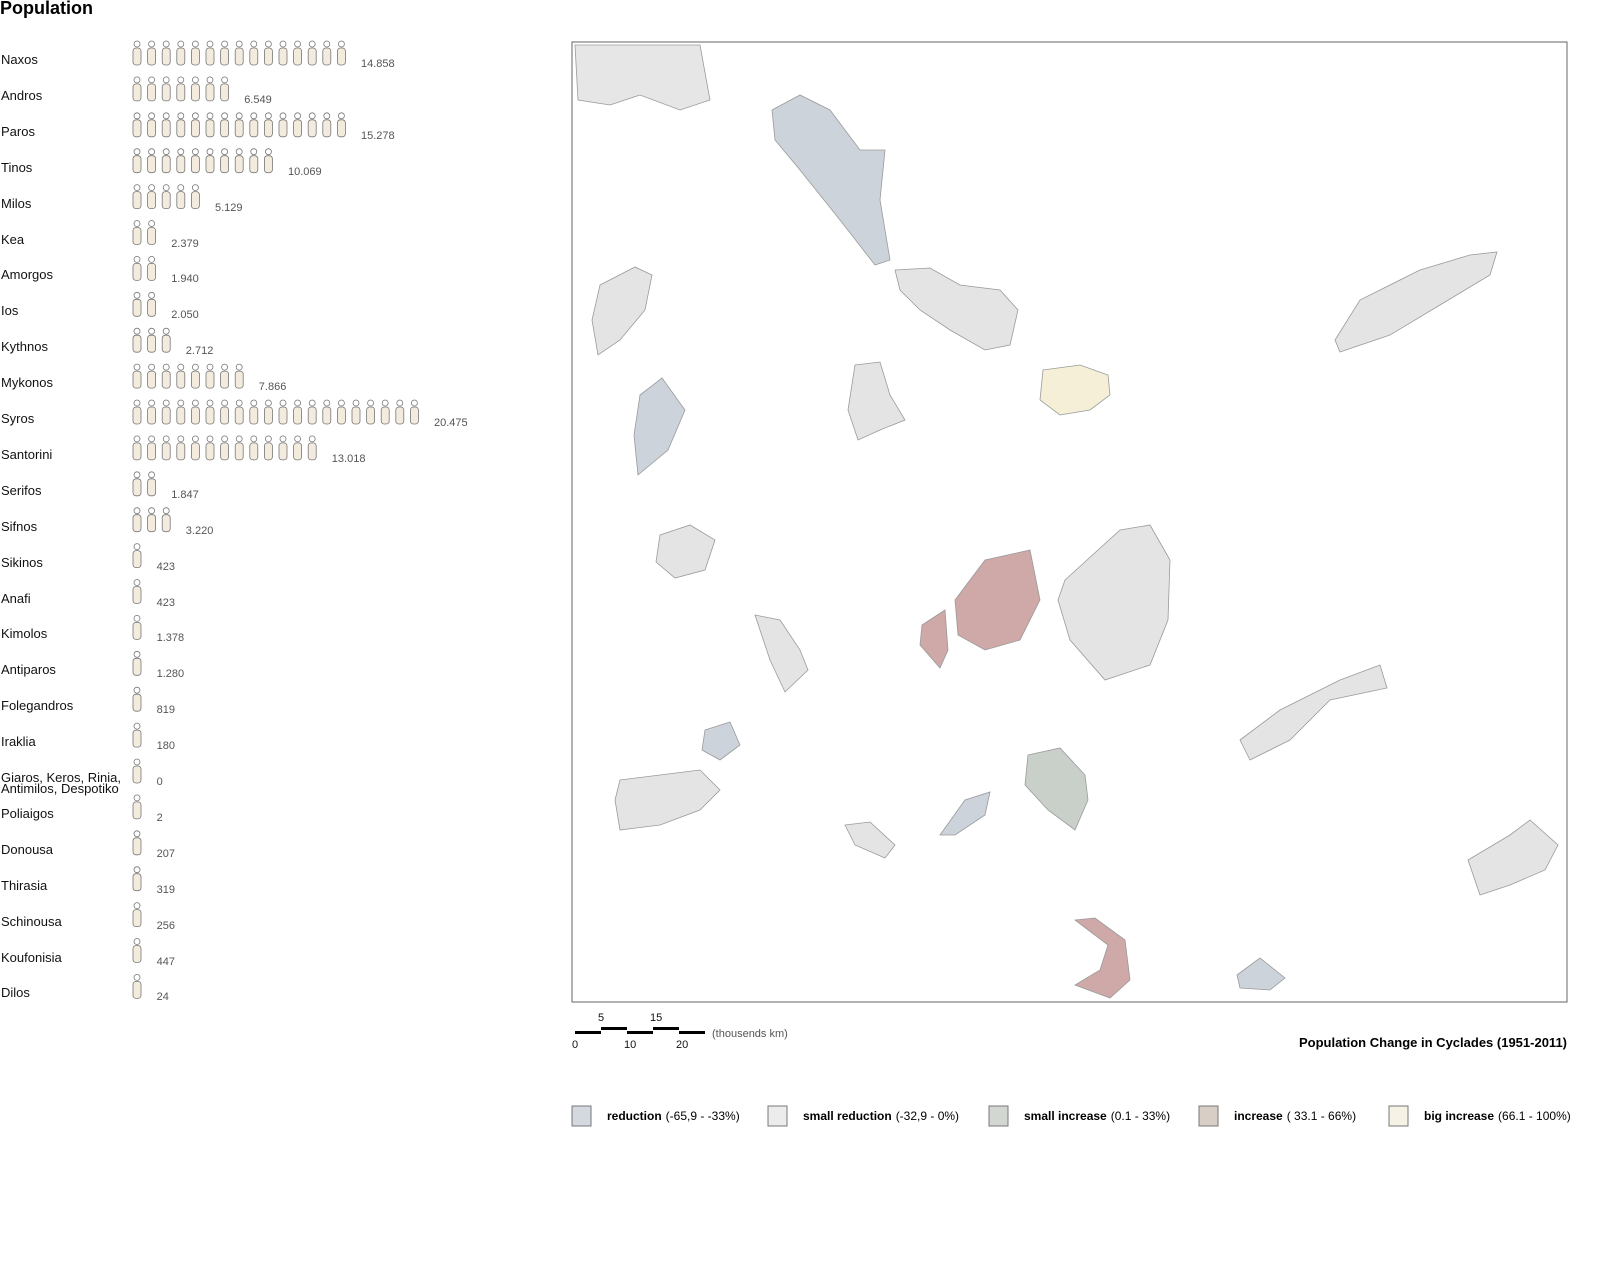 This screenshot has width=1600, height=1284. Describe the element at coordinates (46, 9) in the screenshot. I see `title: Population` at that location.